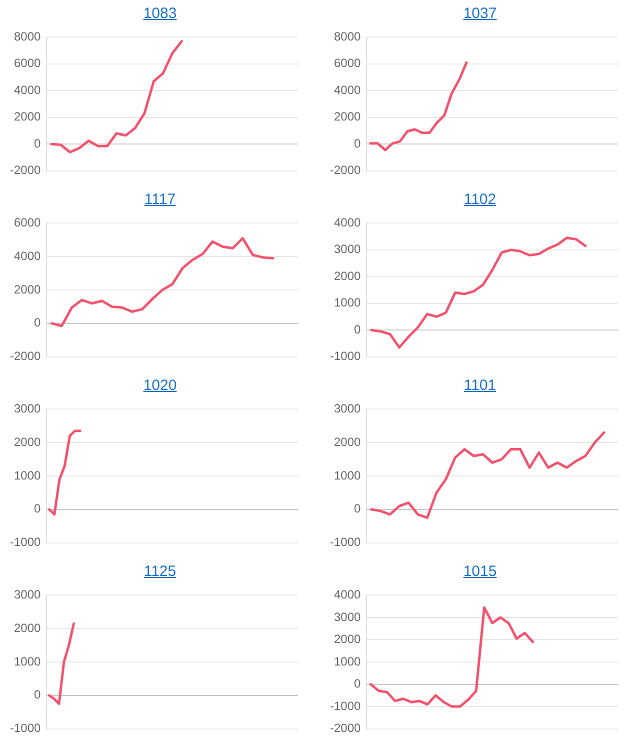  I want to click on chart-title: 1020, so click(160, 386).